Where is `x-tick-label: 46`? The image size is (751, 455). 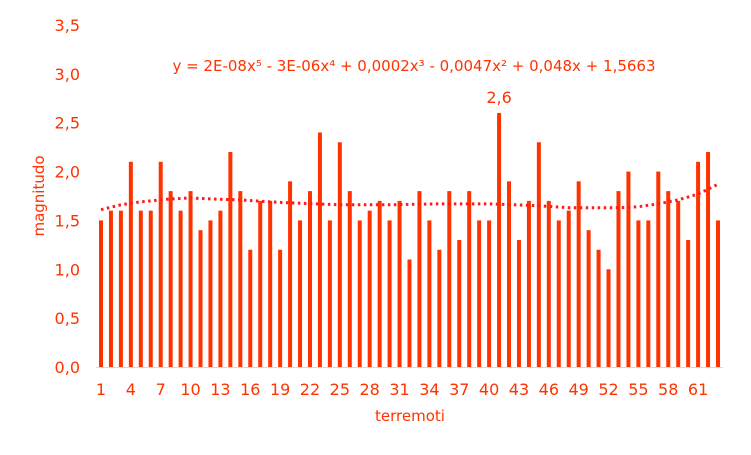 x-tick-label: 46 is located at coordinates (549, 389).